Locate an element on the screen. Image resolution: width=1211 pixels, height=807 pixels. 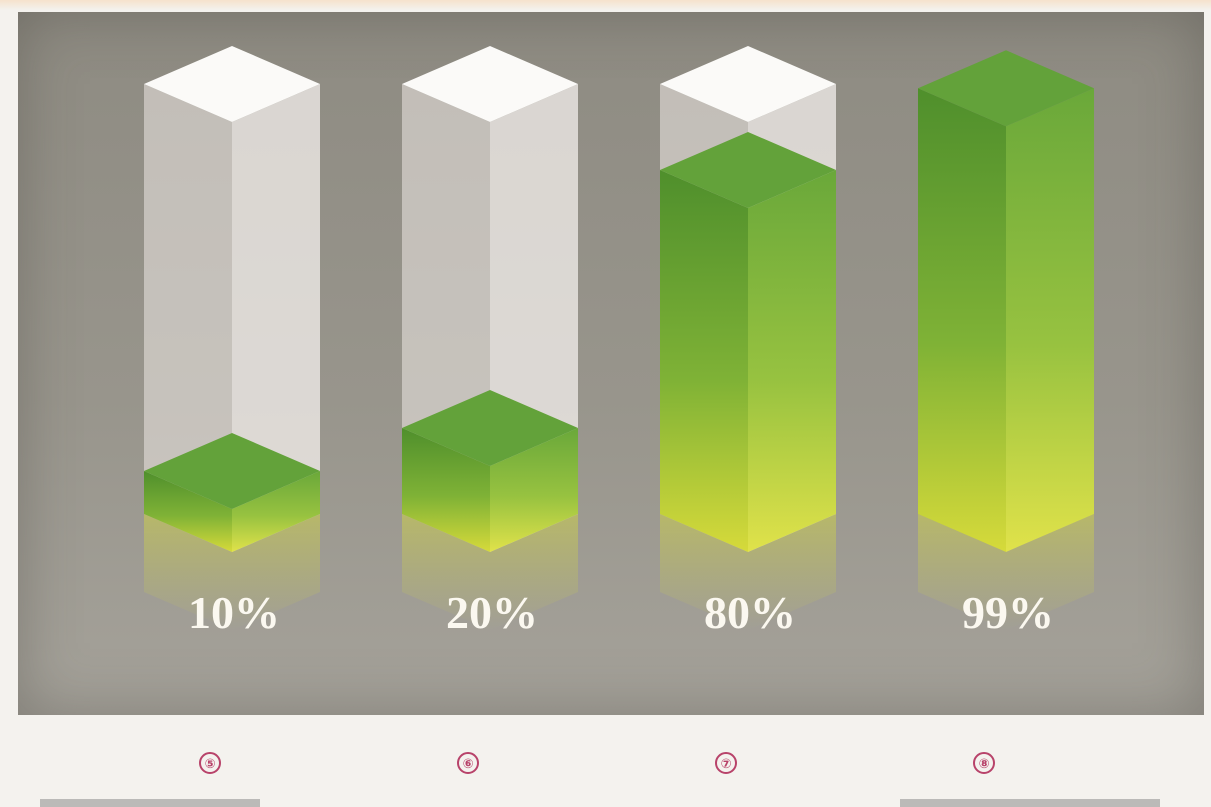
bar-3-left-face is located at coordinates (704, 361).